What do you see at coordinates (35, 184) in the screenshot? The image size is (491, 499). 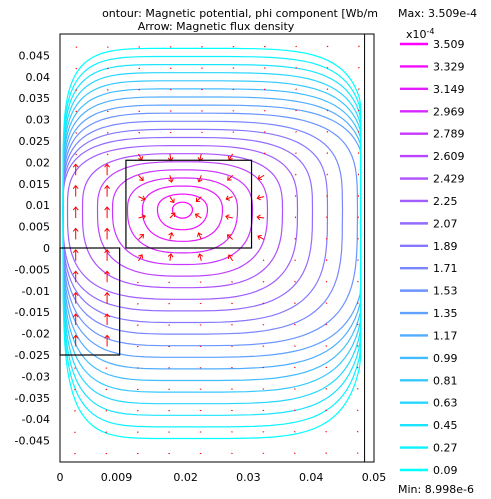 I see `y-tick-label: 0.015` at bounding box center [35, 184].